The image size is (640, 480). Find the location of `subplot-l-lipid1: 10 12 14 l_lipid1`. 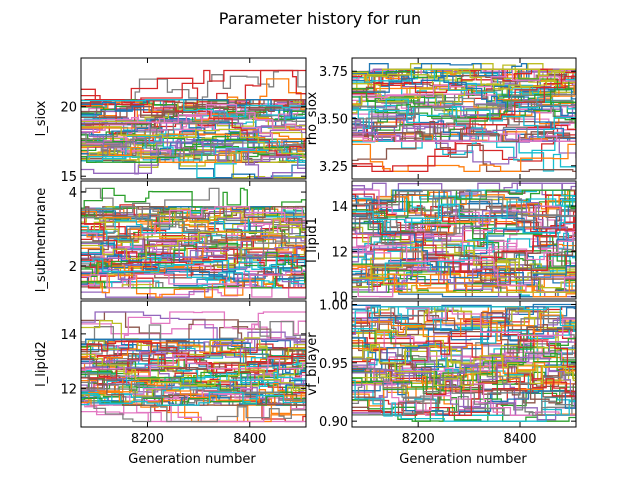

subplot-l-lipid1: 10 12 14 l_lipid1 is located at coordinates (441, 243).